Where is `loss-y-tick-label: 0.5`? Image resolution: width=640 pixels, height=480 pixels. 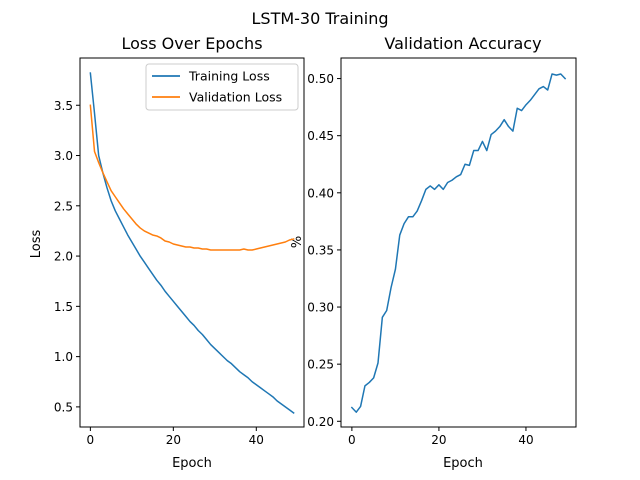
loss-y-tick-label: 0.5 is located at coordinates (63, 407).